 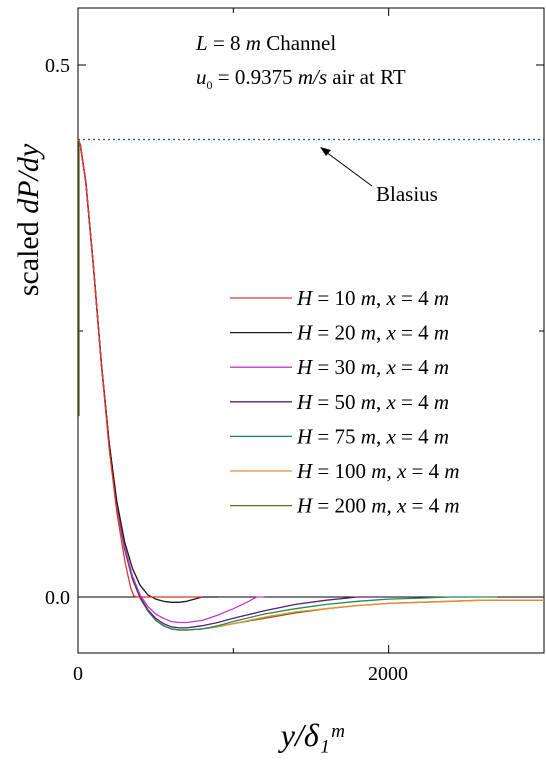 What do you see at coordinates (140, 368) in the screenshot?
I see `series-line-H10` at bounding box center [140, 368].